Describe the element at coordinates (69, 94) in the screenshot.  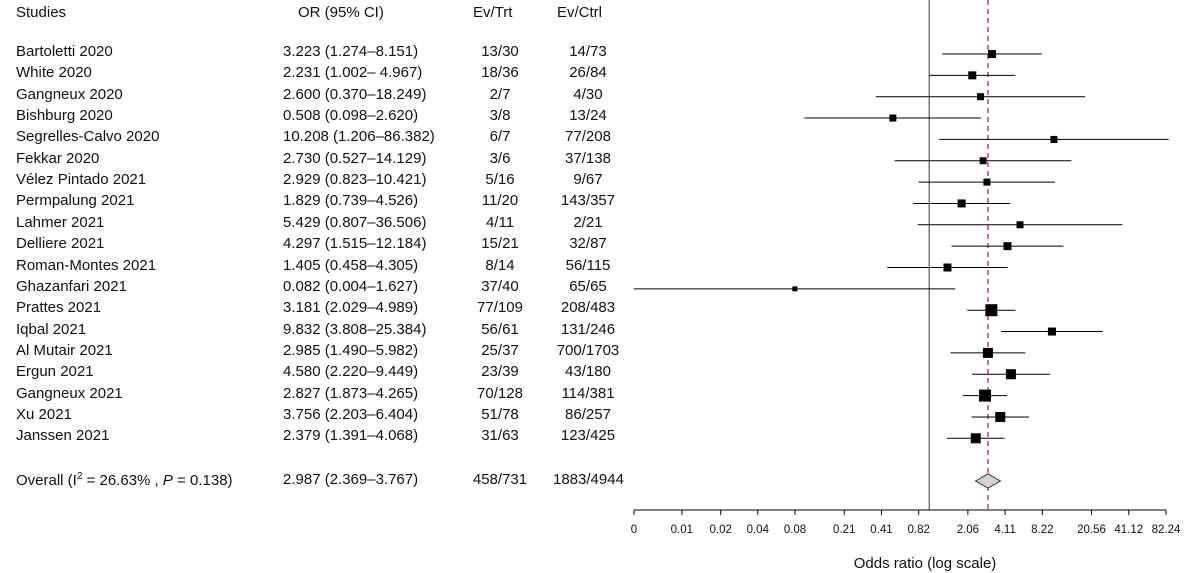
I see `study-name: Gangneux 2020` at that location.